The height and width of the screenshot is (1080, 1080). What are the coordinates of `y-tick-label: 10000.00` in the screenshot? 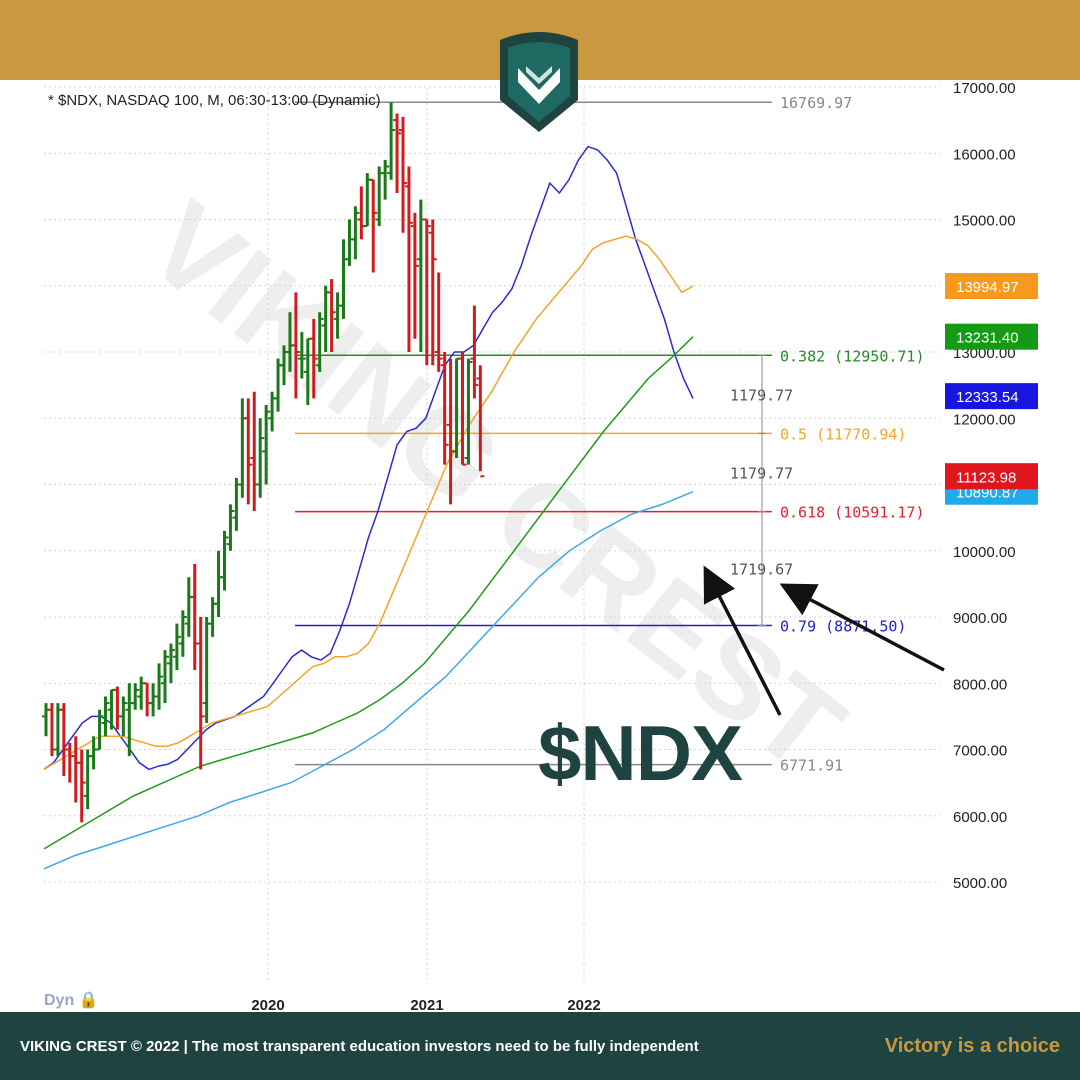 It's located at (984, 552).